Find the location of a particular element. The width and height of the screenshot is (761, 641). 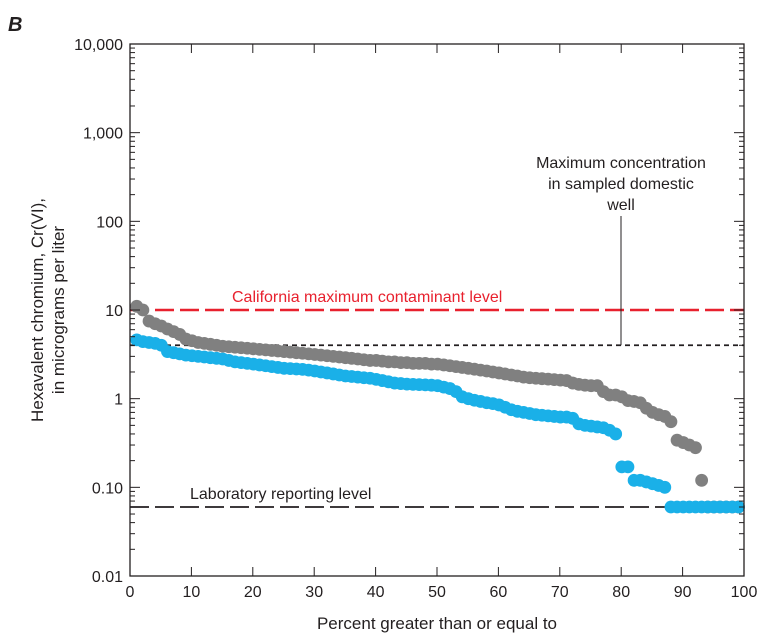

y-tick-label: 0.10 is located at coordinates (107, 488).